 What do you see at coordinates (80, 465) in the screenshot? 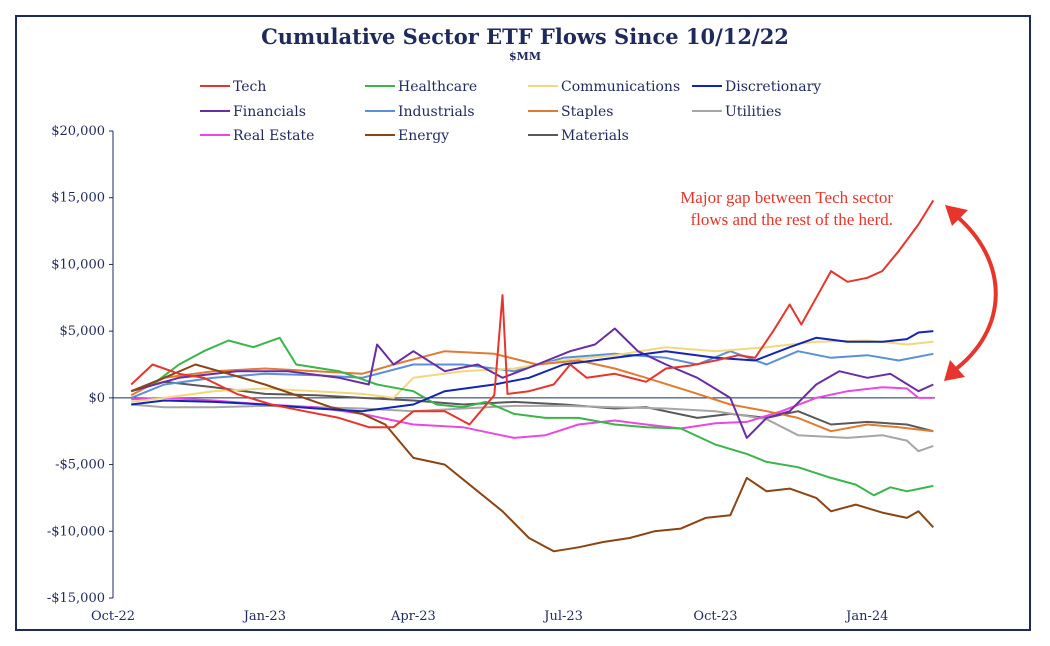
I see `y-tick-label: -$5,000` at bounding box center [80, 465].